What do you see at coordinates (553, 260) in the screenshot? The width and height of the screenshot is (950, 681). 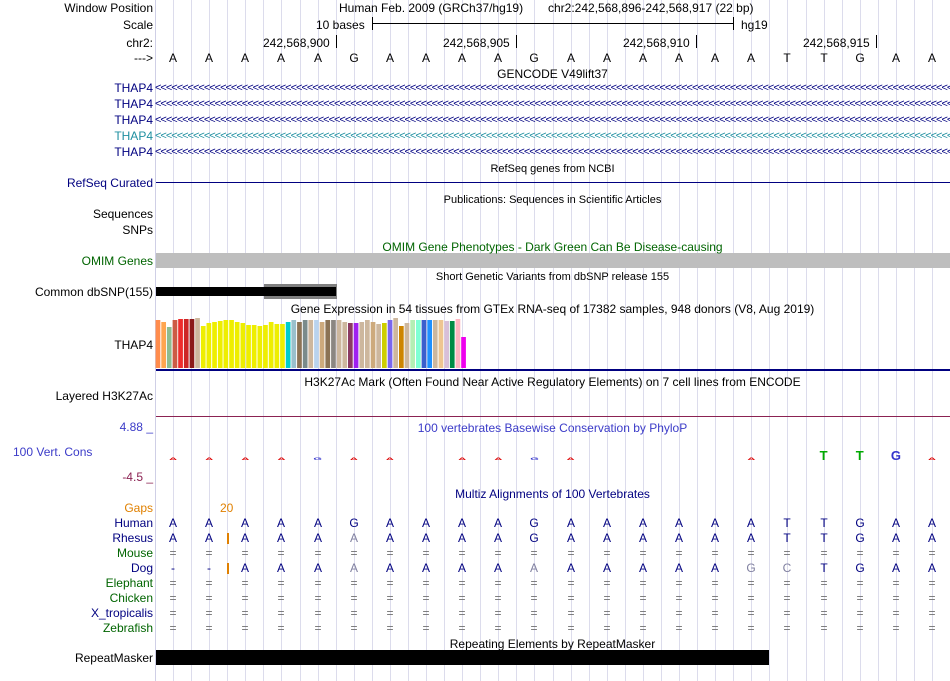 I see `omim-gene-bar` at bounding box center [553, 260].